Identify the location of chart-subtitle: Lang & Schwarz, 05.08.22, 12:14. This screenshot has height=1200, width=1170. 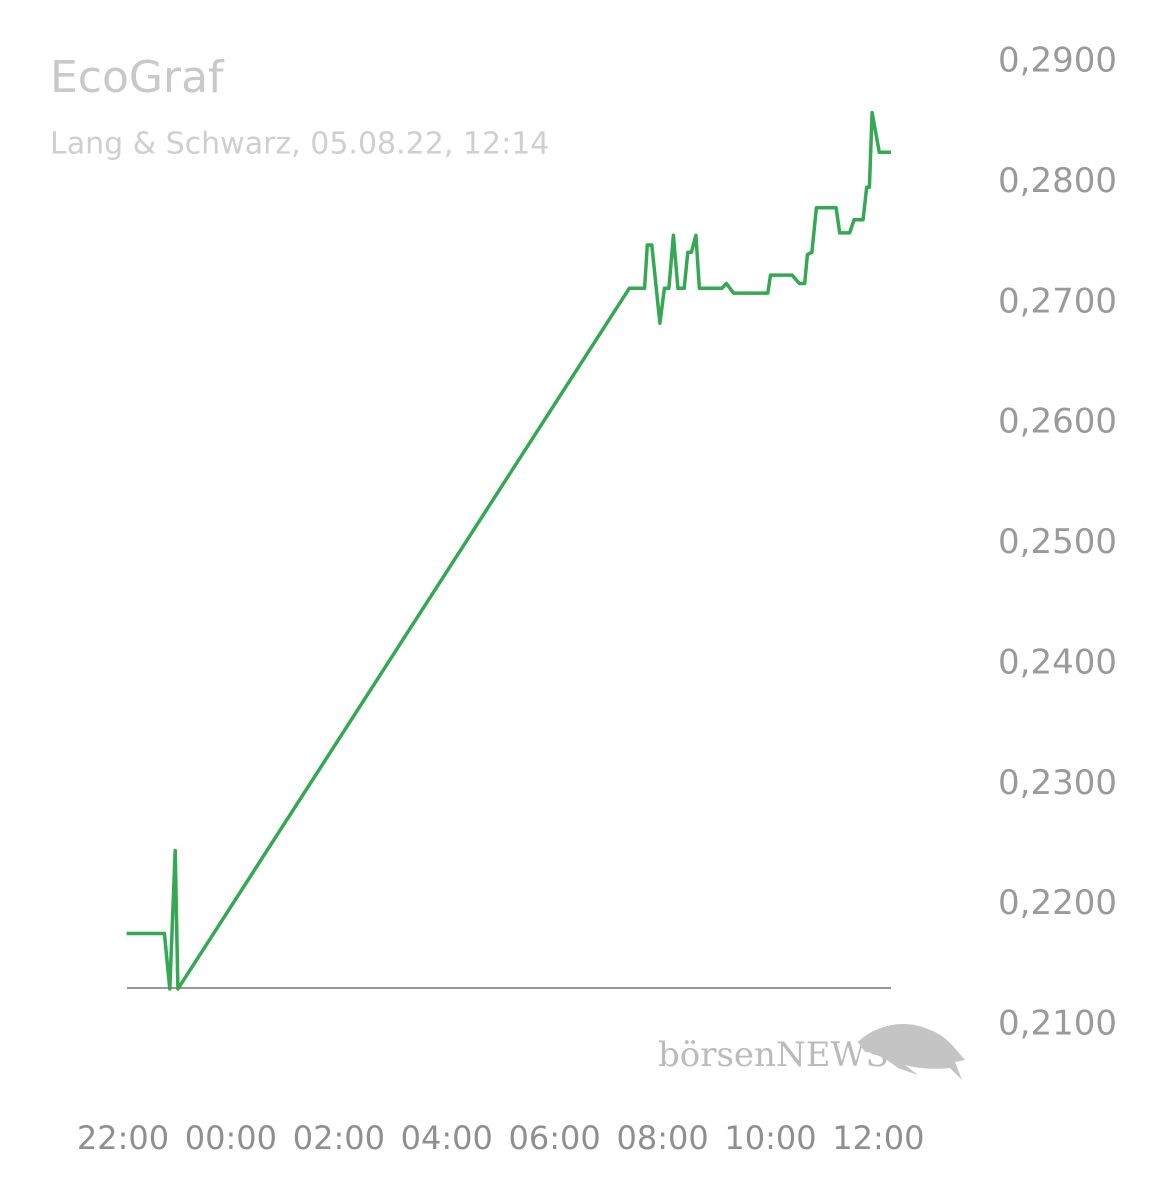
(299, 144).